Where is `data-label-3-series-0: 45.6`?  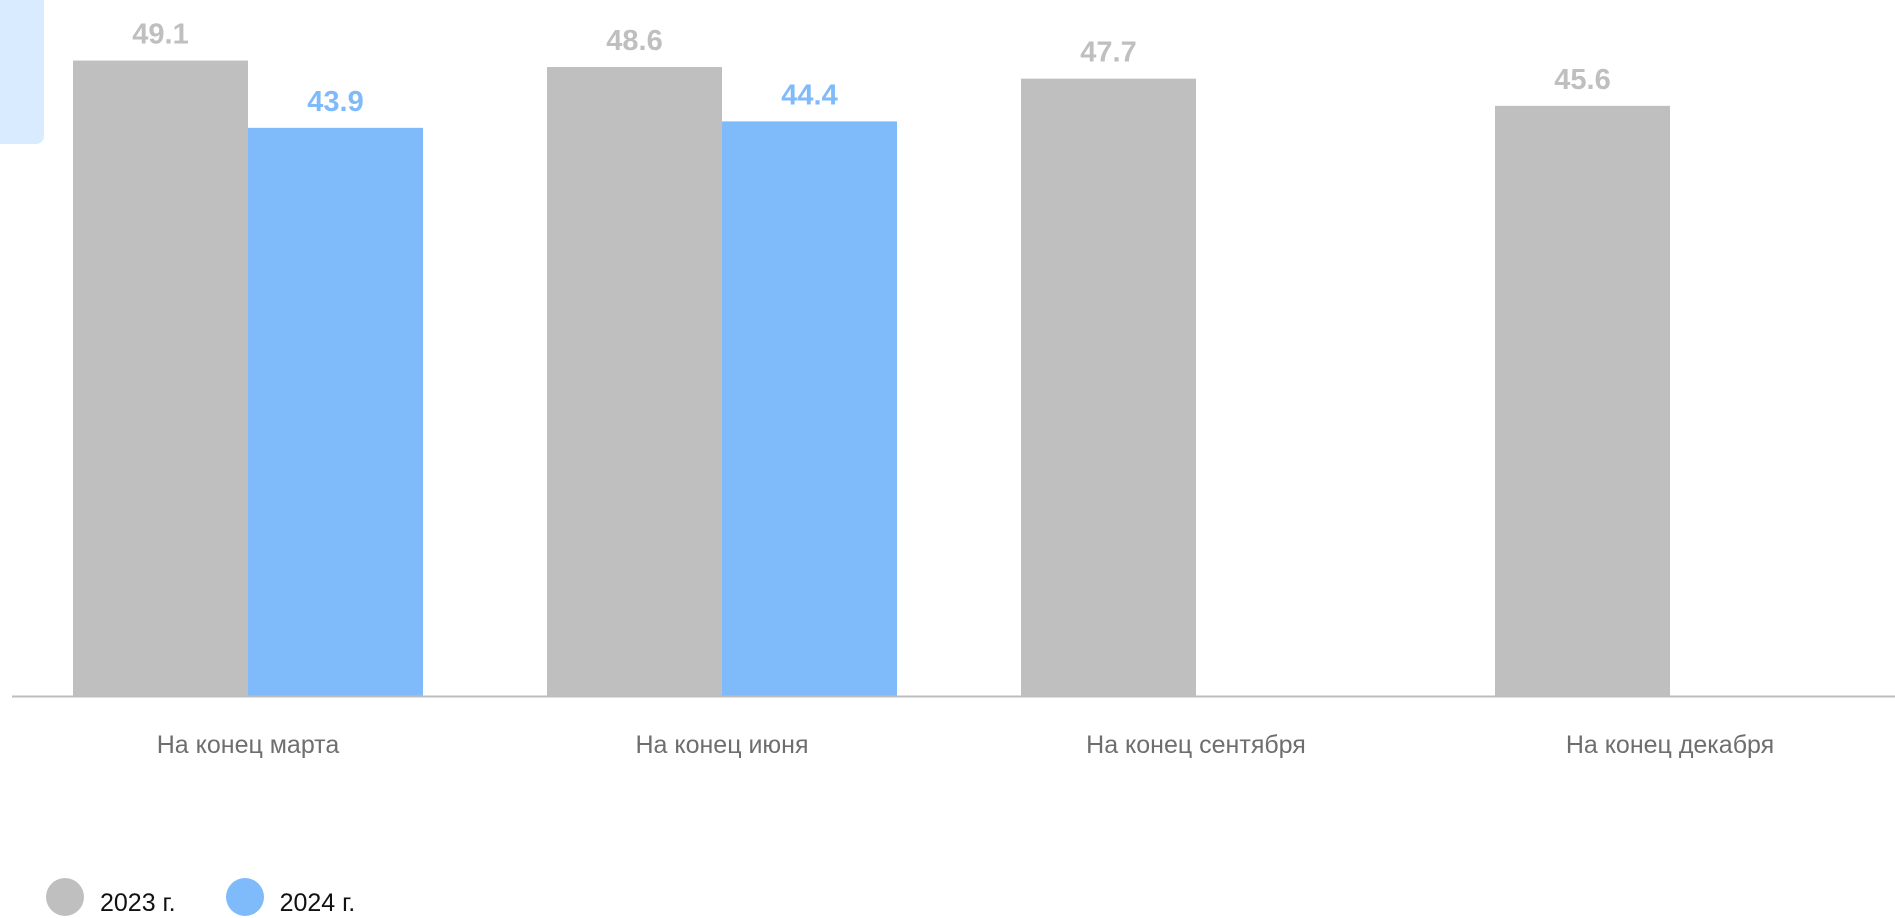 data-label-3-series-0: 45.6 is located at coordinates (1582, 80).